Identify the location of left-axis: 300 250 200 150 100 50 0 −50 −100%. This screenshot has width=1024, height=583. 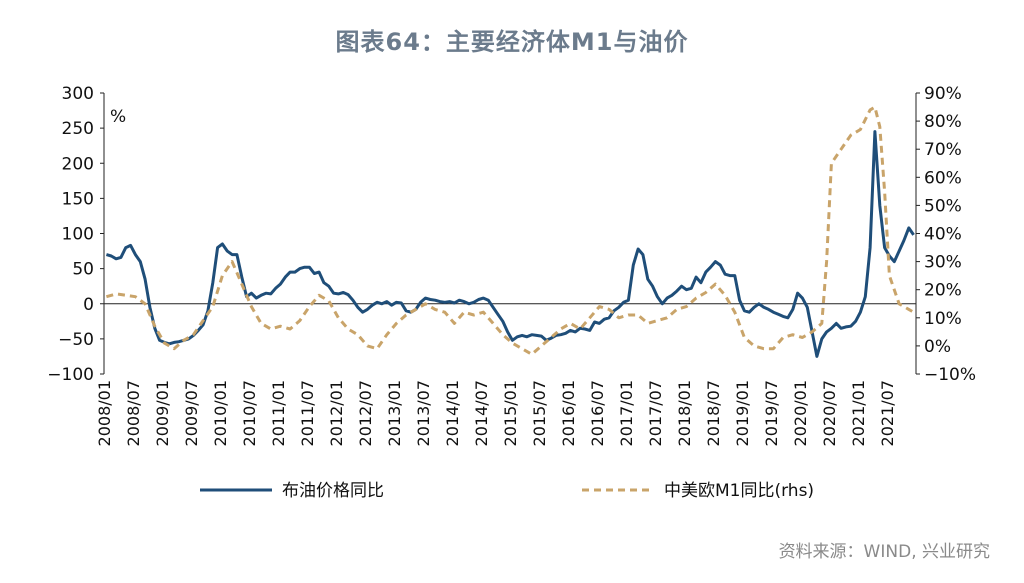
(86, 234).